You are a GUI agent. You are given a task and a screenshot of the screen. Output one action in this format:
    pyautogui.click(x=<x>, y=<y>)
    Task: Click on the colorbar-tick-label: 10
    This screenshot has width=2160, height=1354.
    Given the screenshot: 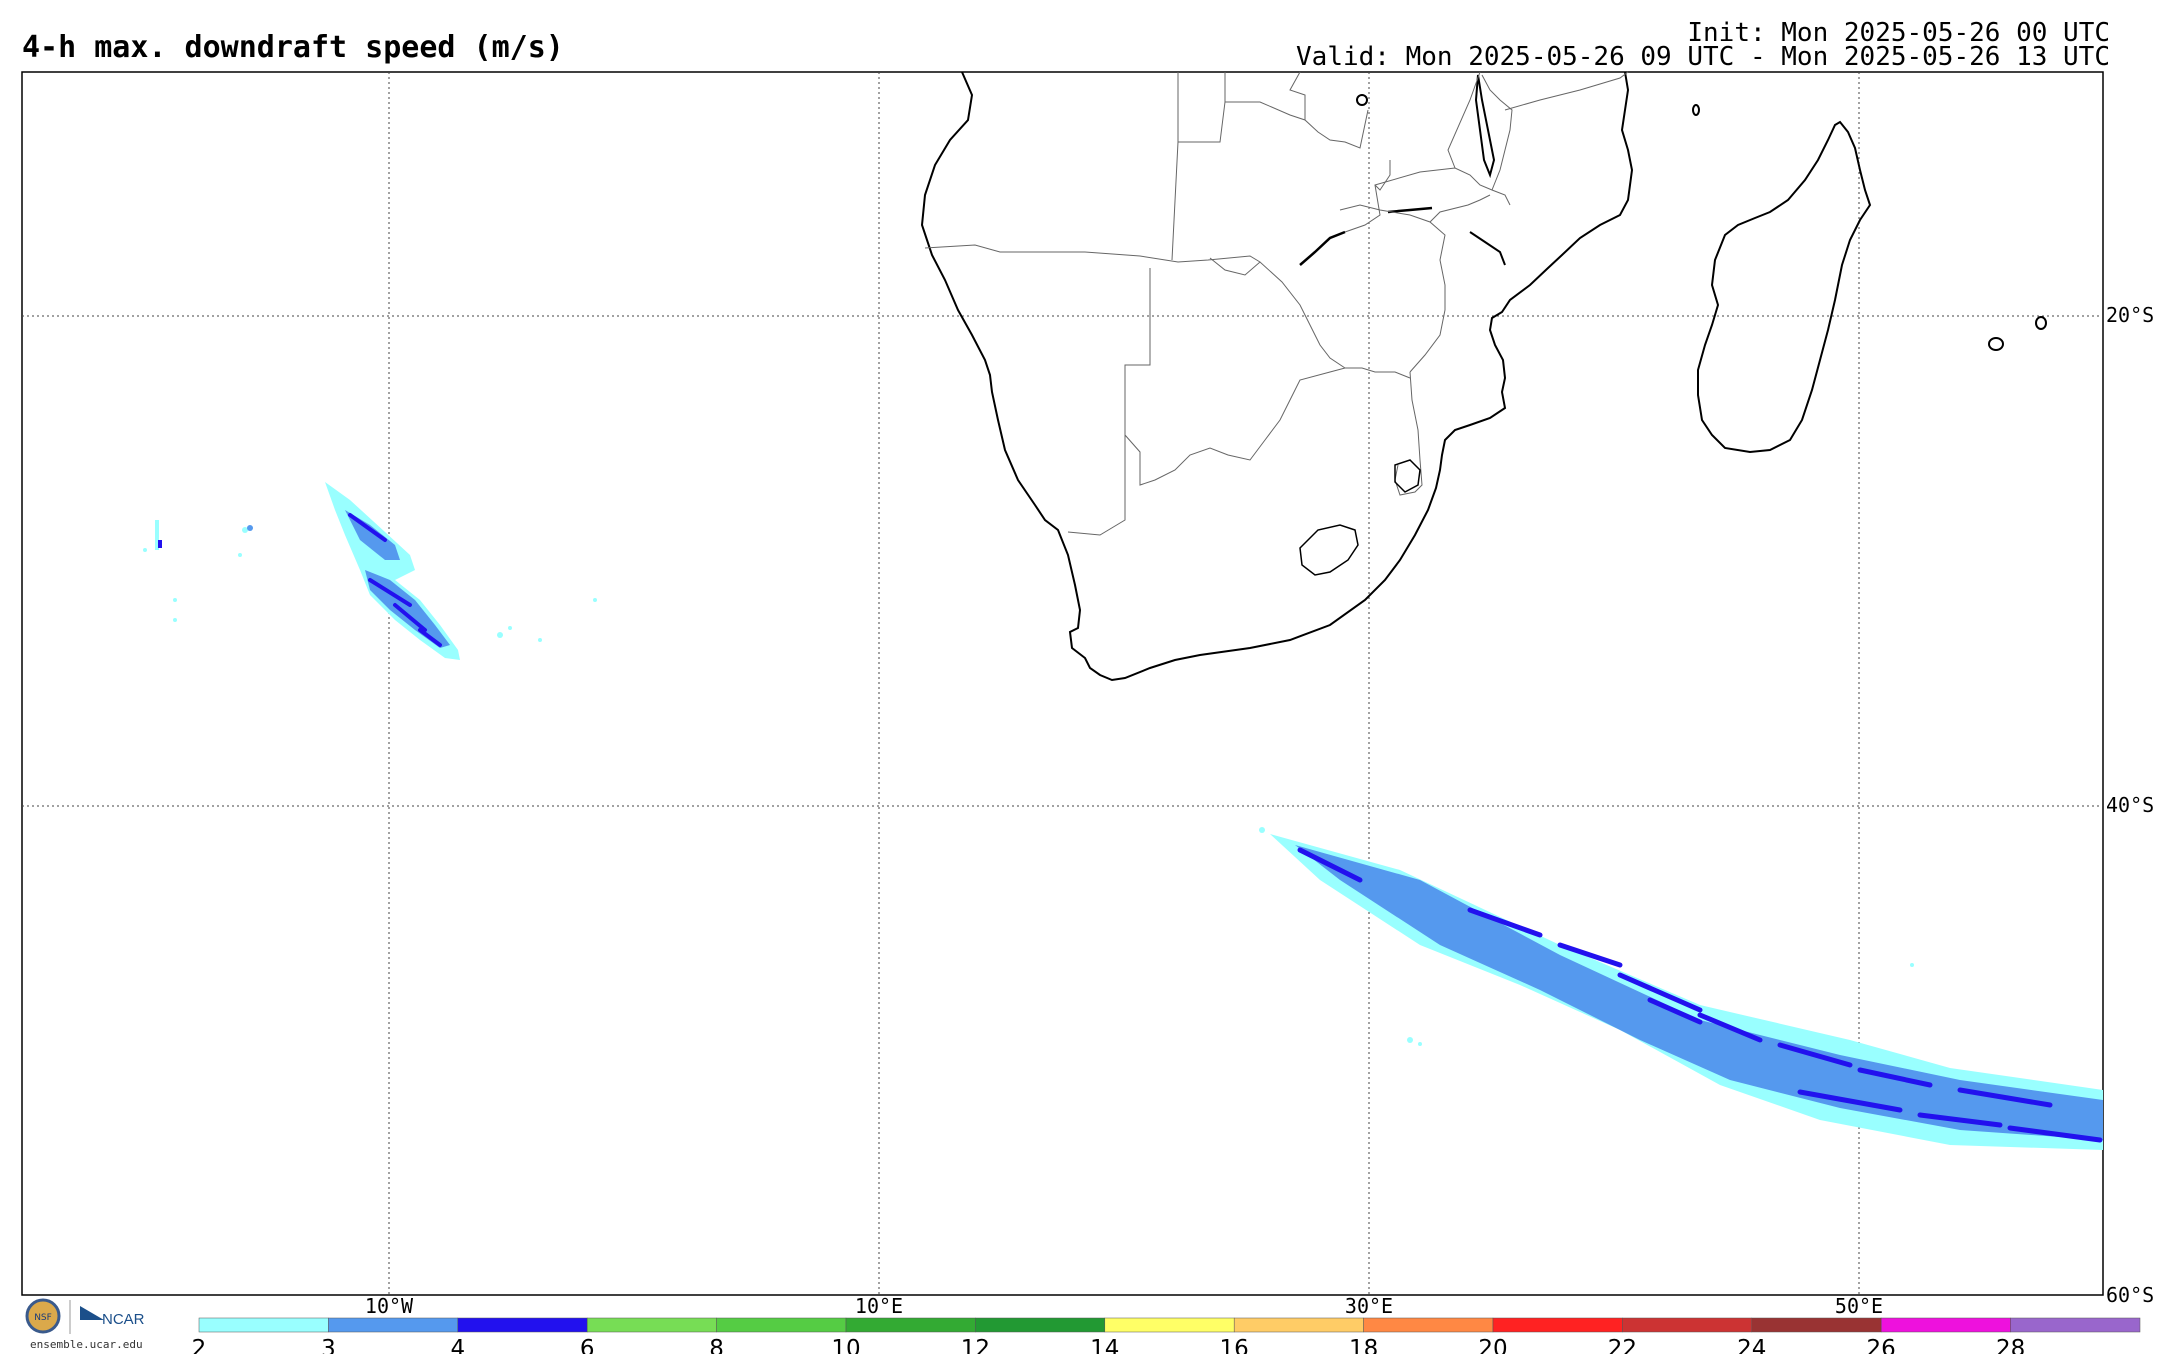 What is the action you would take?
    pyautogui.click(x=845, y=1345)
    